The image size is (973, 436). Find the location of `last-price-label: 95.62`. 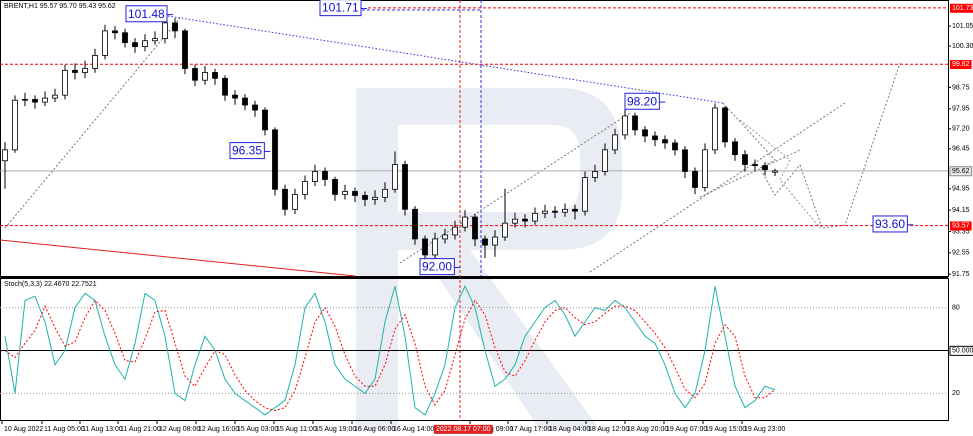

last-price-label: 95.62 is located at coordinates (961, 171).